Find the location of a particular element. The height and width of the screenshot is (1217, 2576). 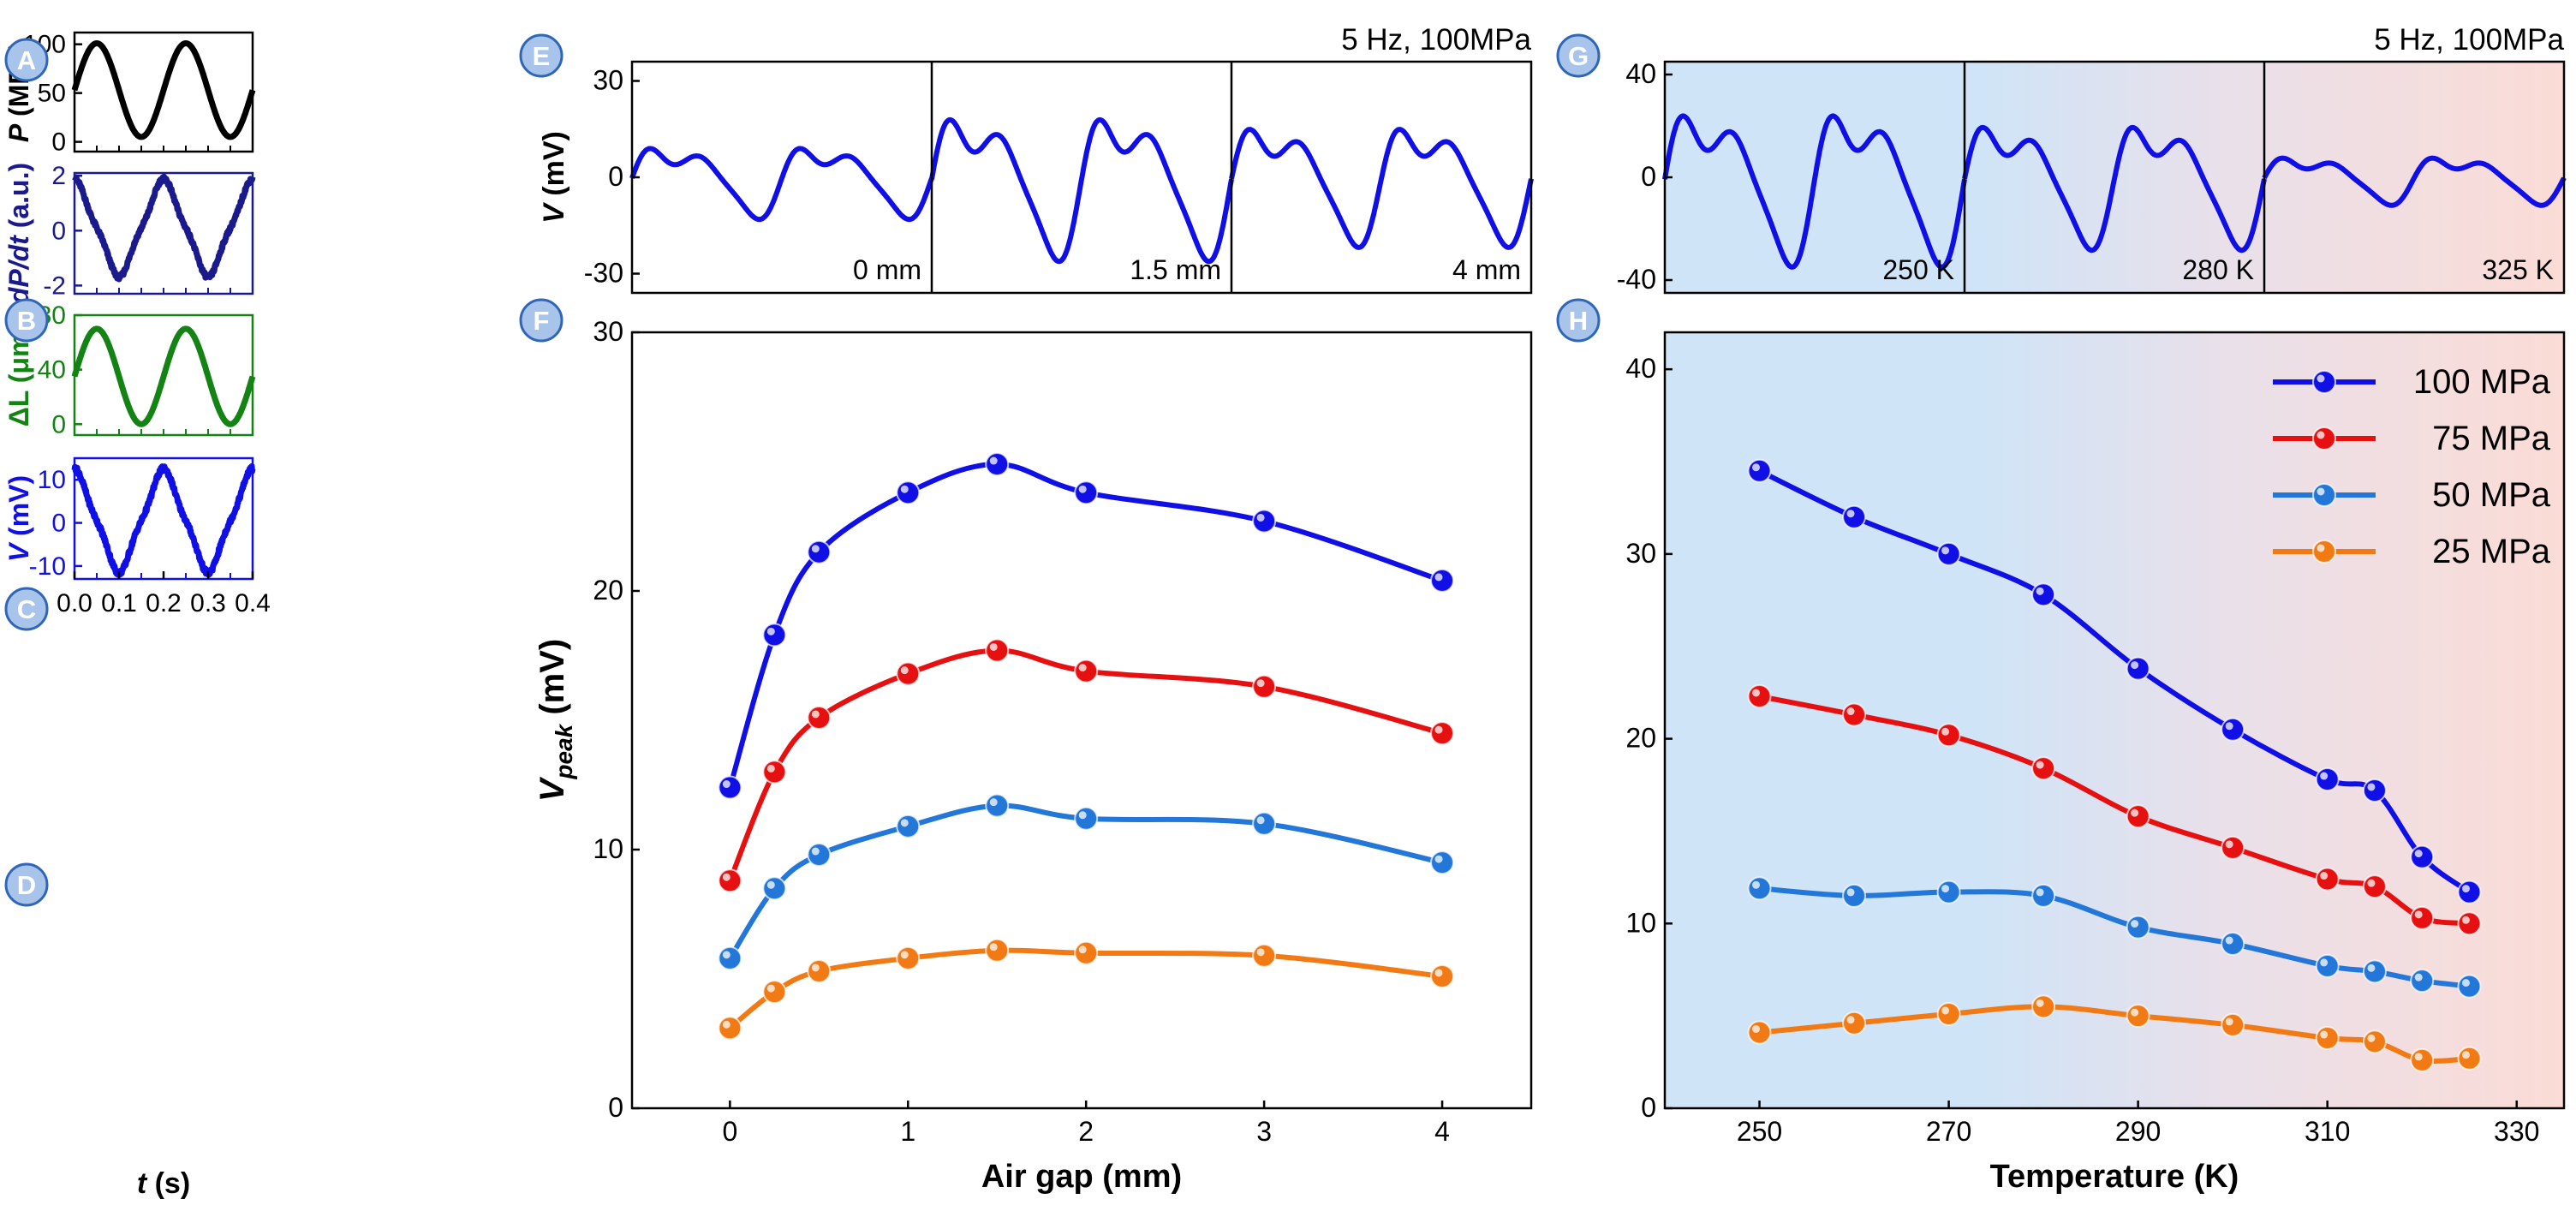

subpanel-label: 4 mm is located at coordinates (1486, 269).